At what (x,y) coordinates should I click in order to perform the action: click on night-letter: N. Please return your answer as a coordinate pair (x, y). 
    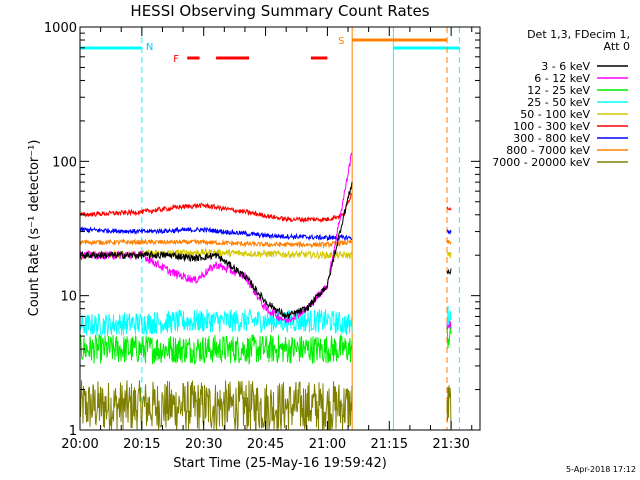
    Looking at the image, I should click on (149, 47).